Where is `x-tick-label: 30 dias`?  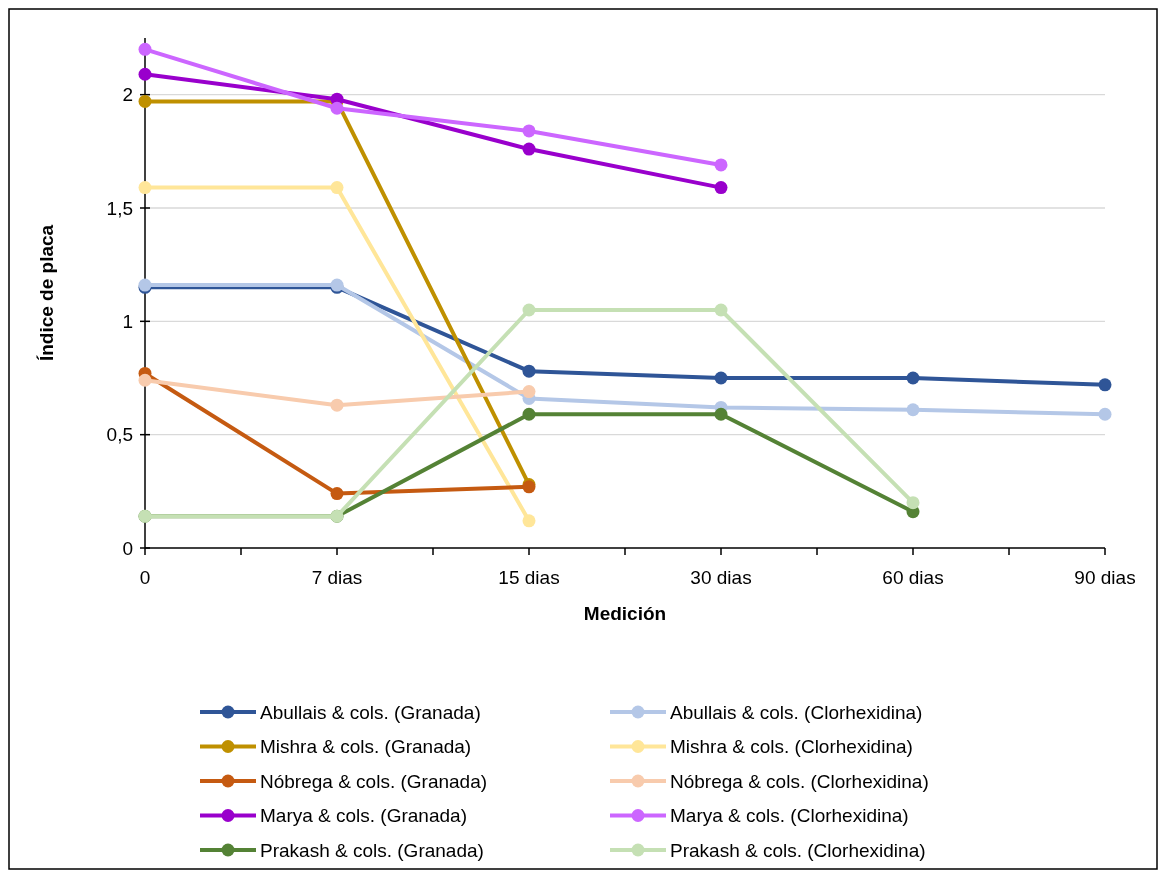
x-tick-label: 30 dias is located at coordinates (721, 577).